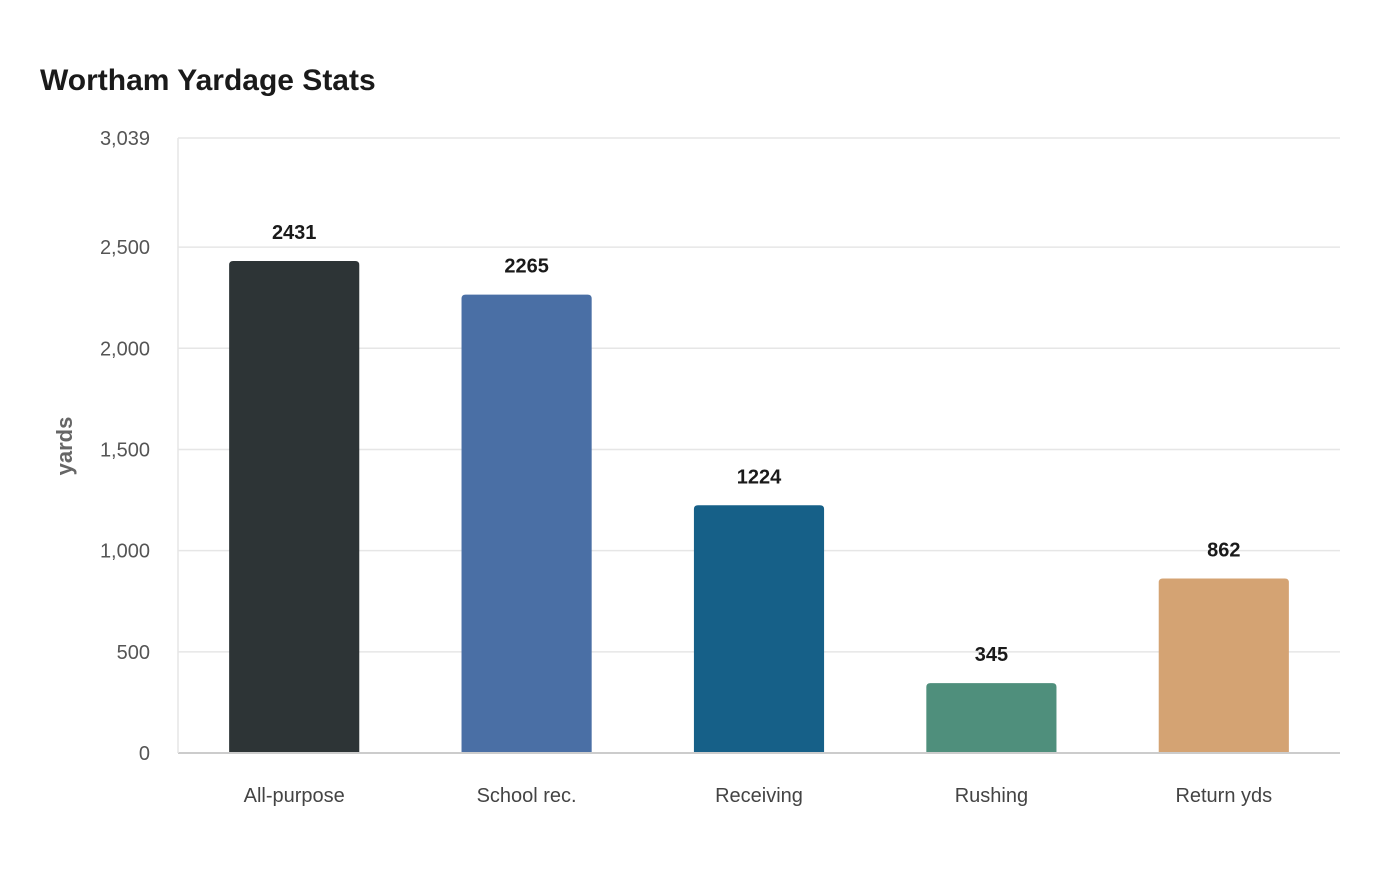 The width and height of the screenshot is (1400, 880). What do you see at coordinates (527, 796) in the screenshot?
I see `x-tick-label: School rec.` at bounding box center [527, 796].